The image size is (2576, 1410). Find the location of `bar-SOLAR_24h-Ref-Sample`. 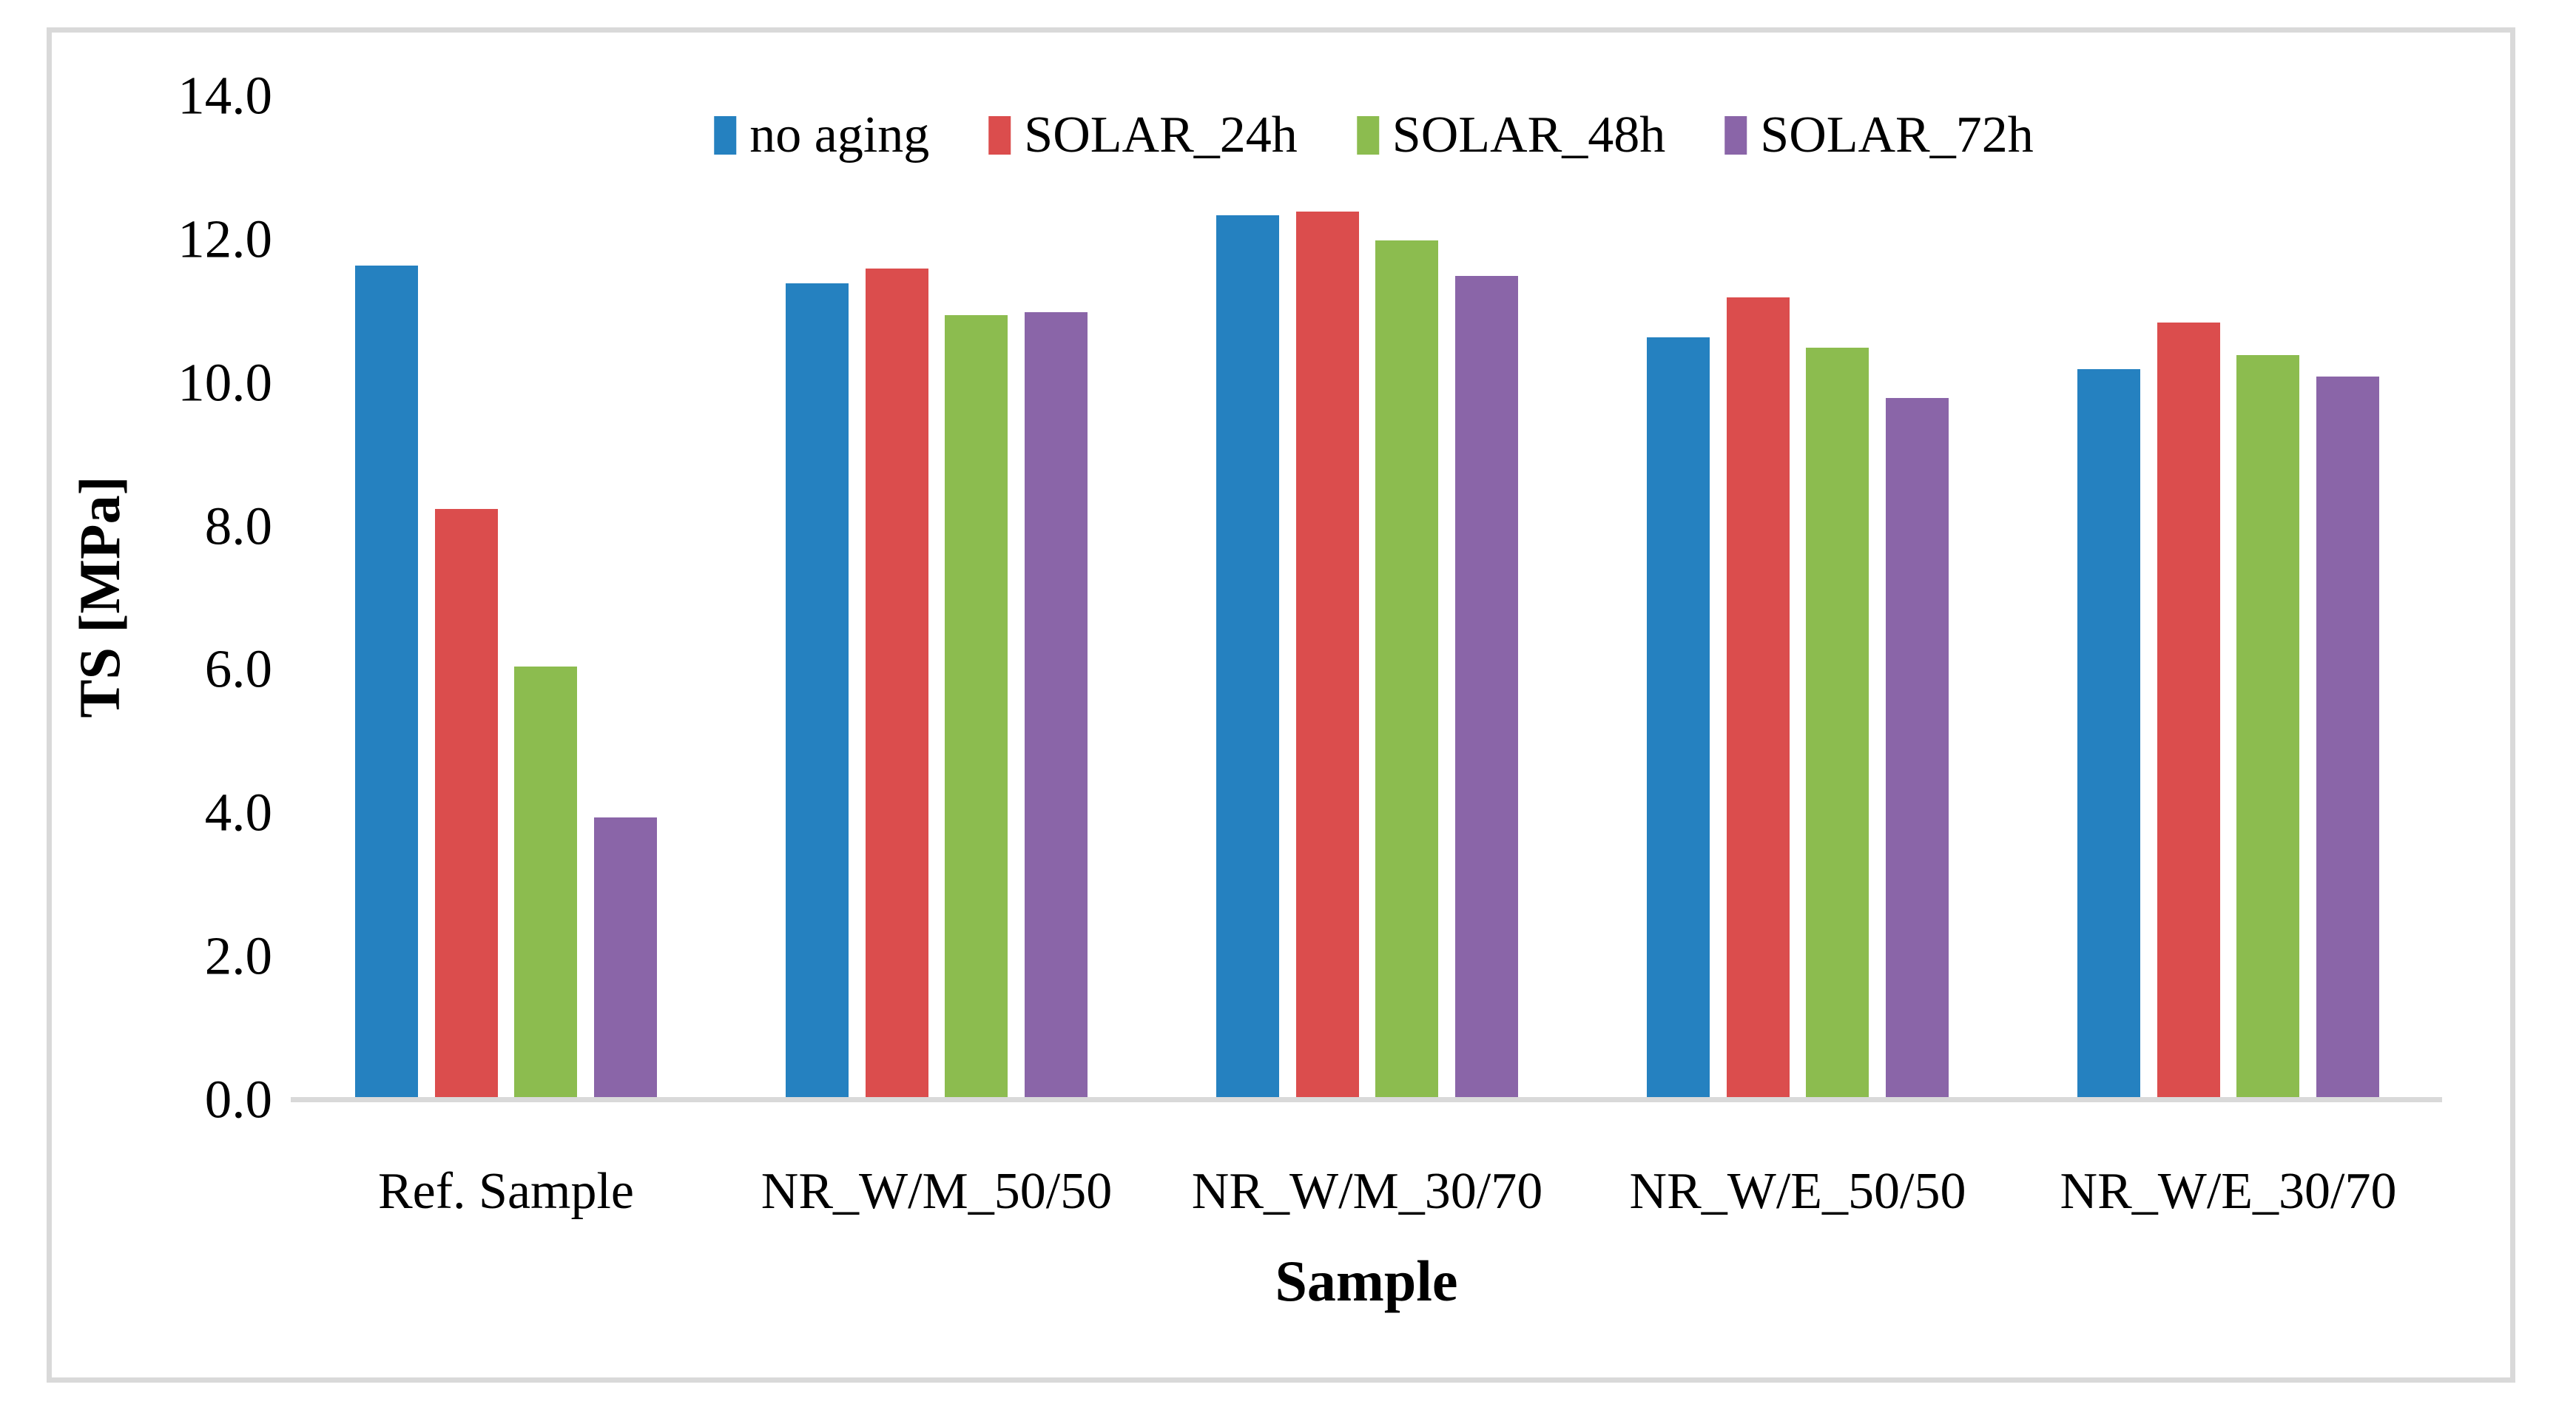

bar-SOLAR_24h-Ref-Sample is located at coordinates (466, 803).